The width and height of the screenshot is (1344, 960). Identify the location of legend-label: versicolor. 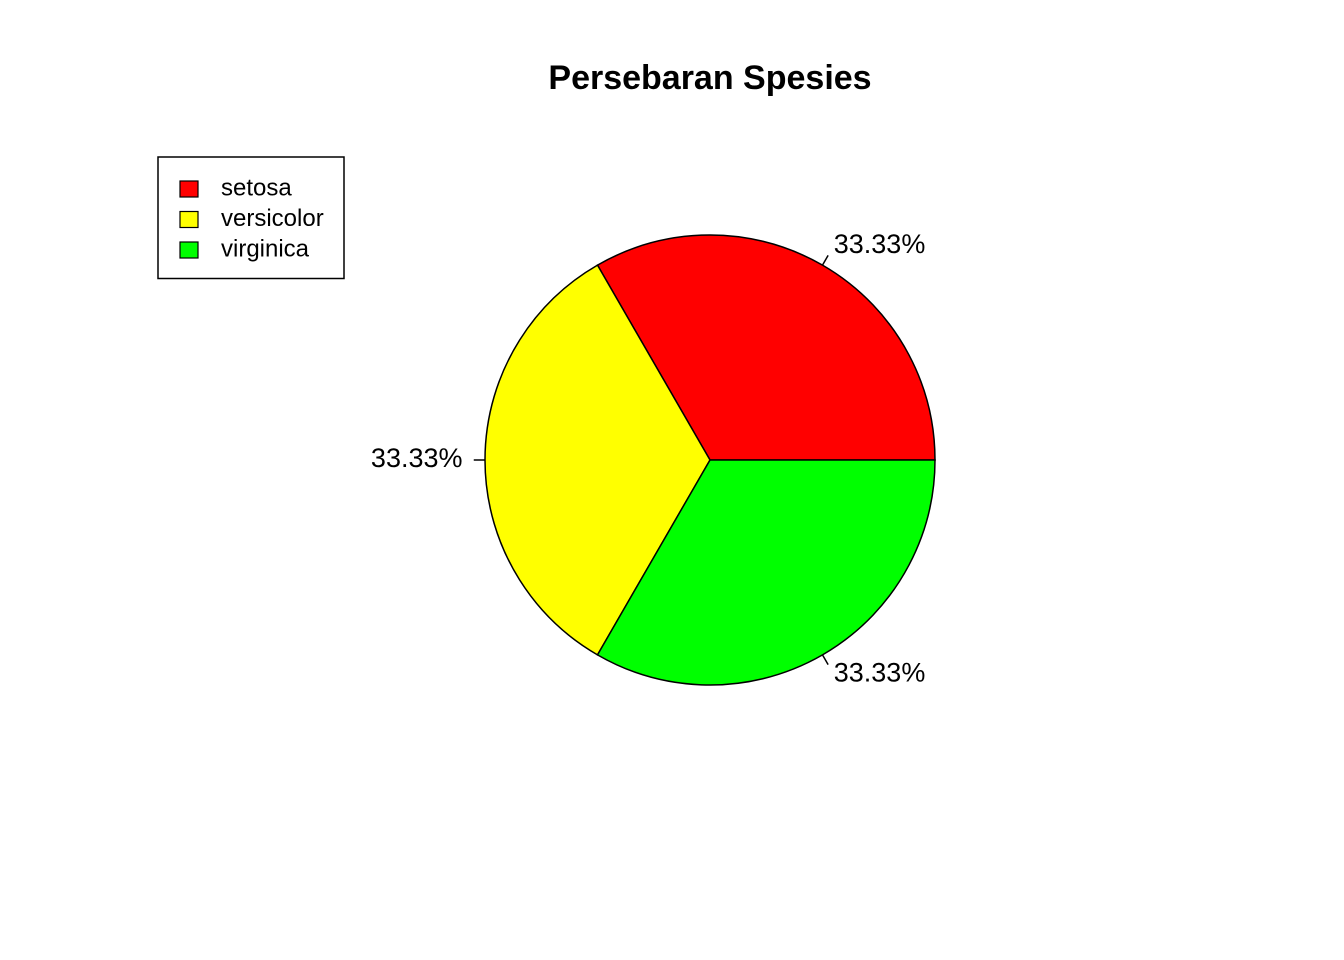
(272, 218).